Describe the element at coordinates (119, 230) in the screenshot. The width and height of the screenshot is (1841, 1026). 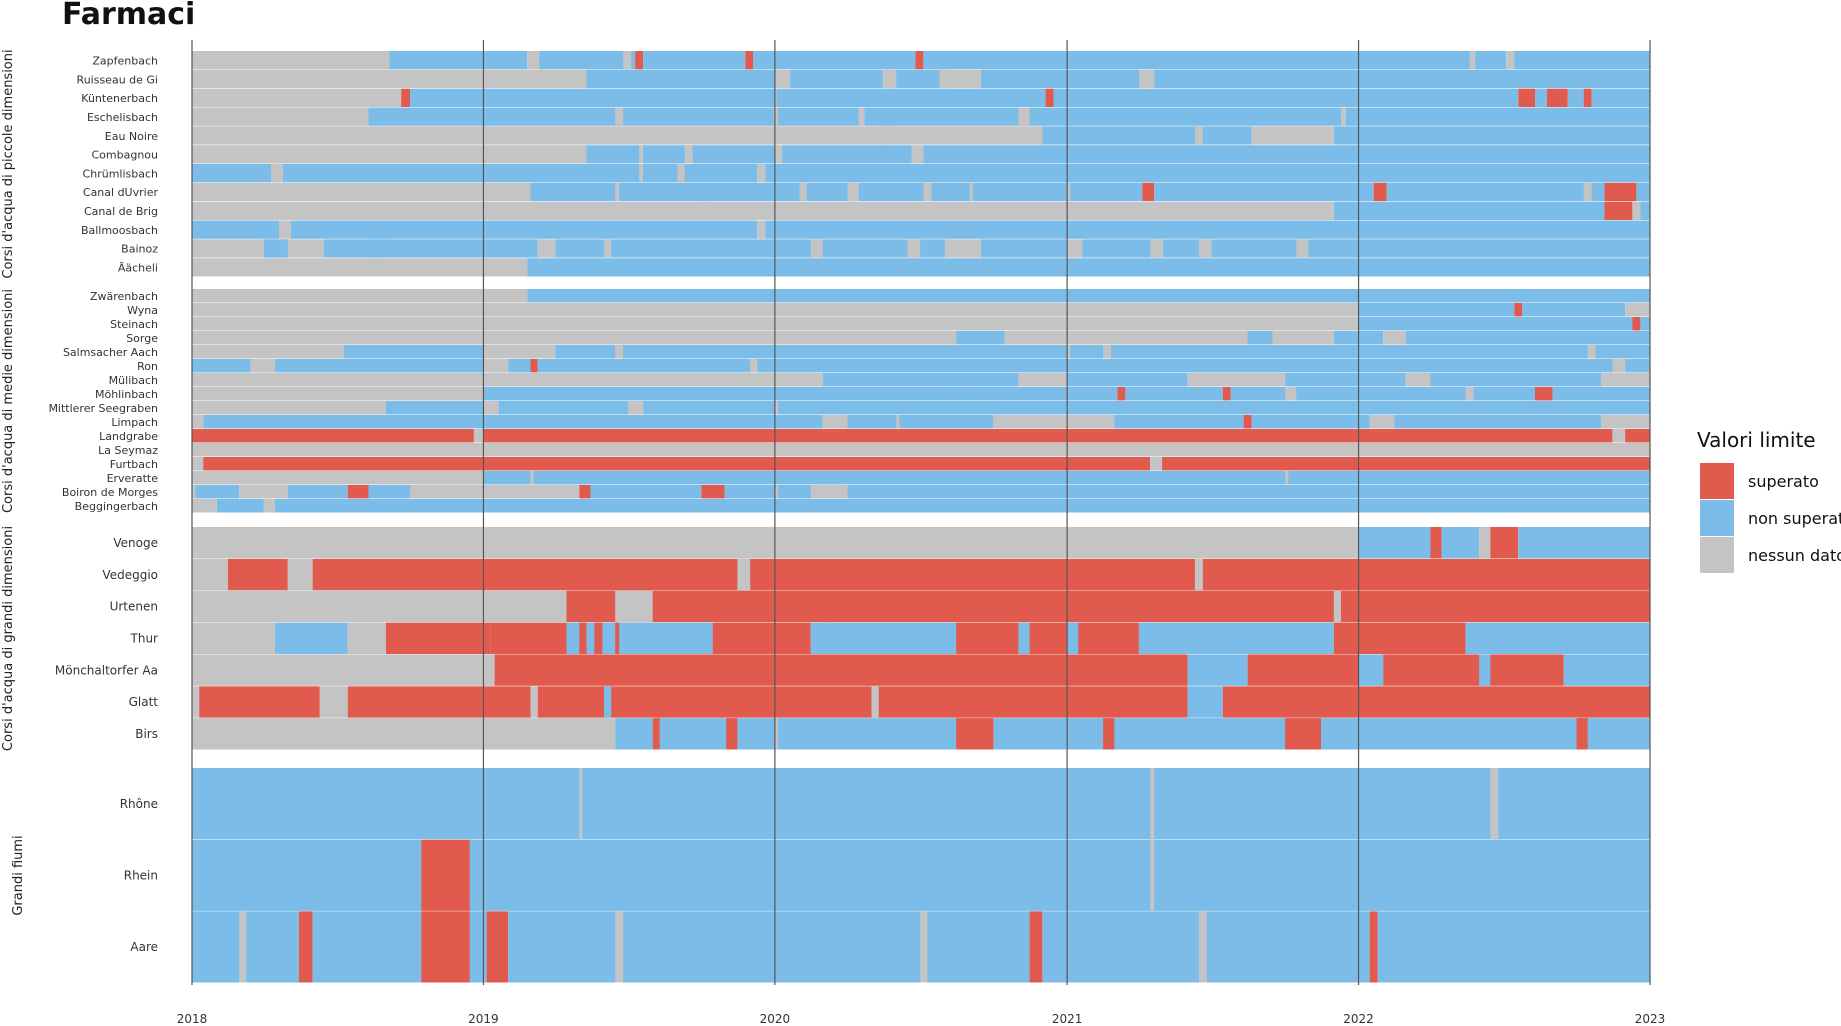
I see `row-label: Ballmoosbach` at that location.